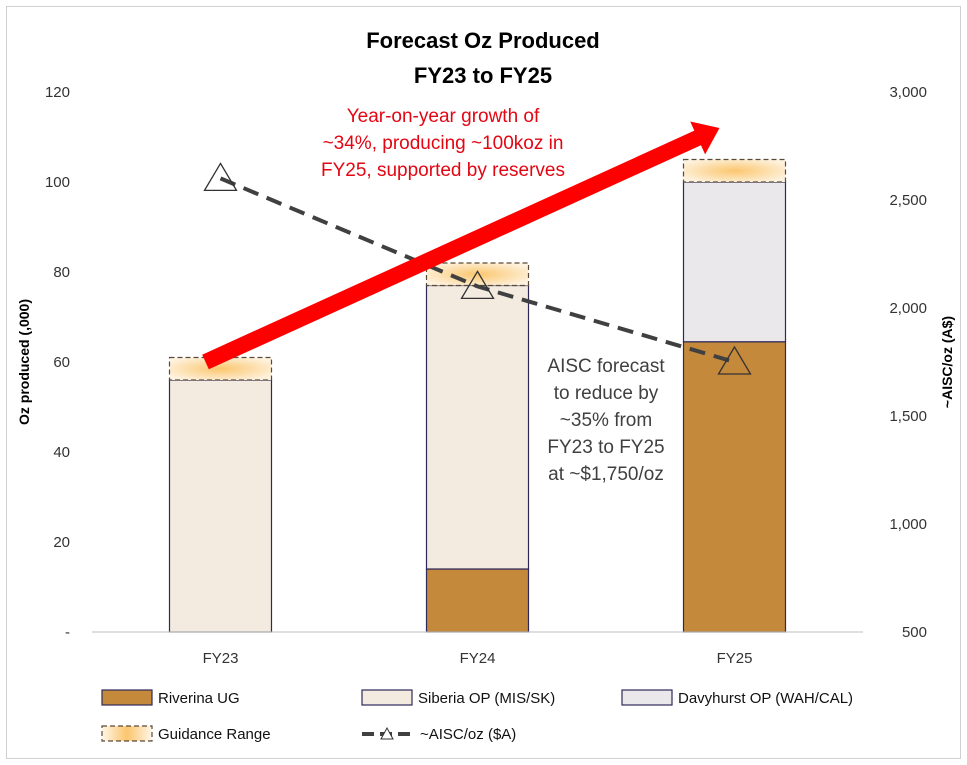 This screenshot has width=967, height=765. What do you see at coordinates (606, 366) in the screenshot?
I see `aisc-annotation-line: AISC forecast` at bounding box center [606, 366].